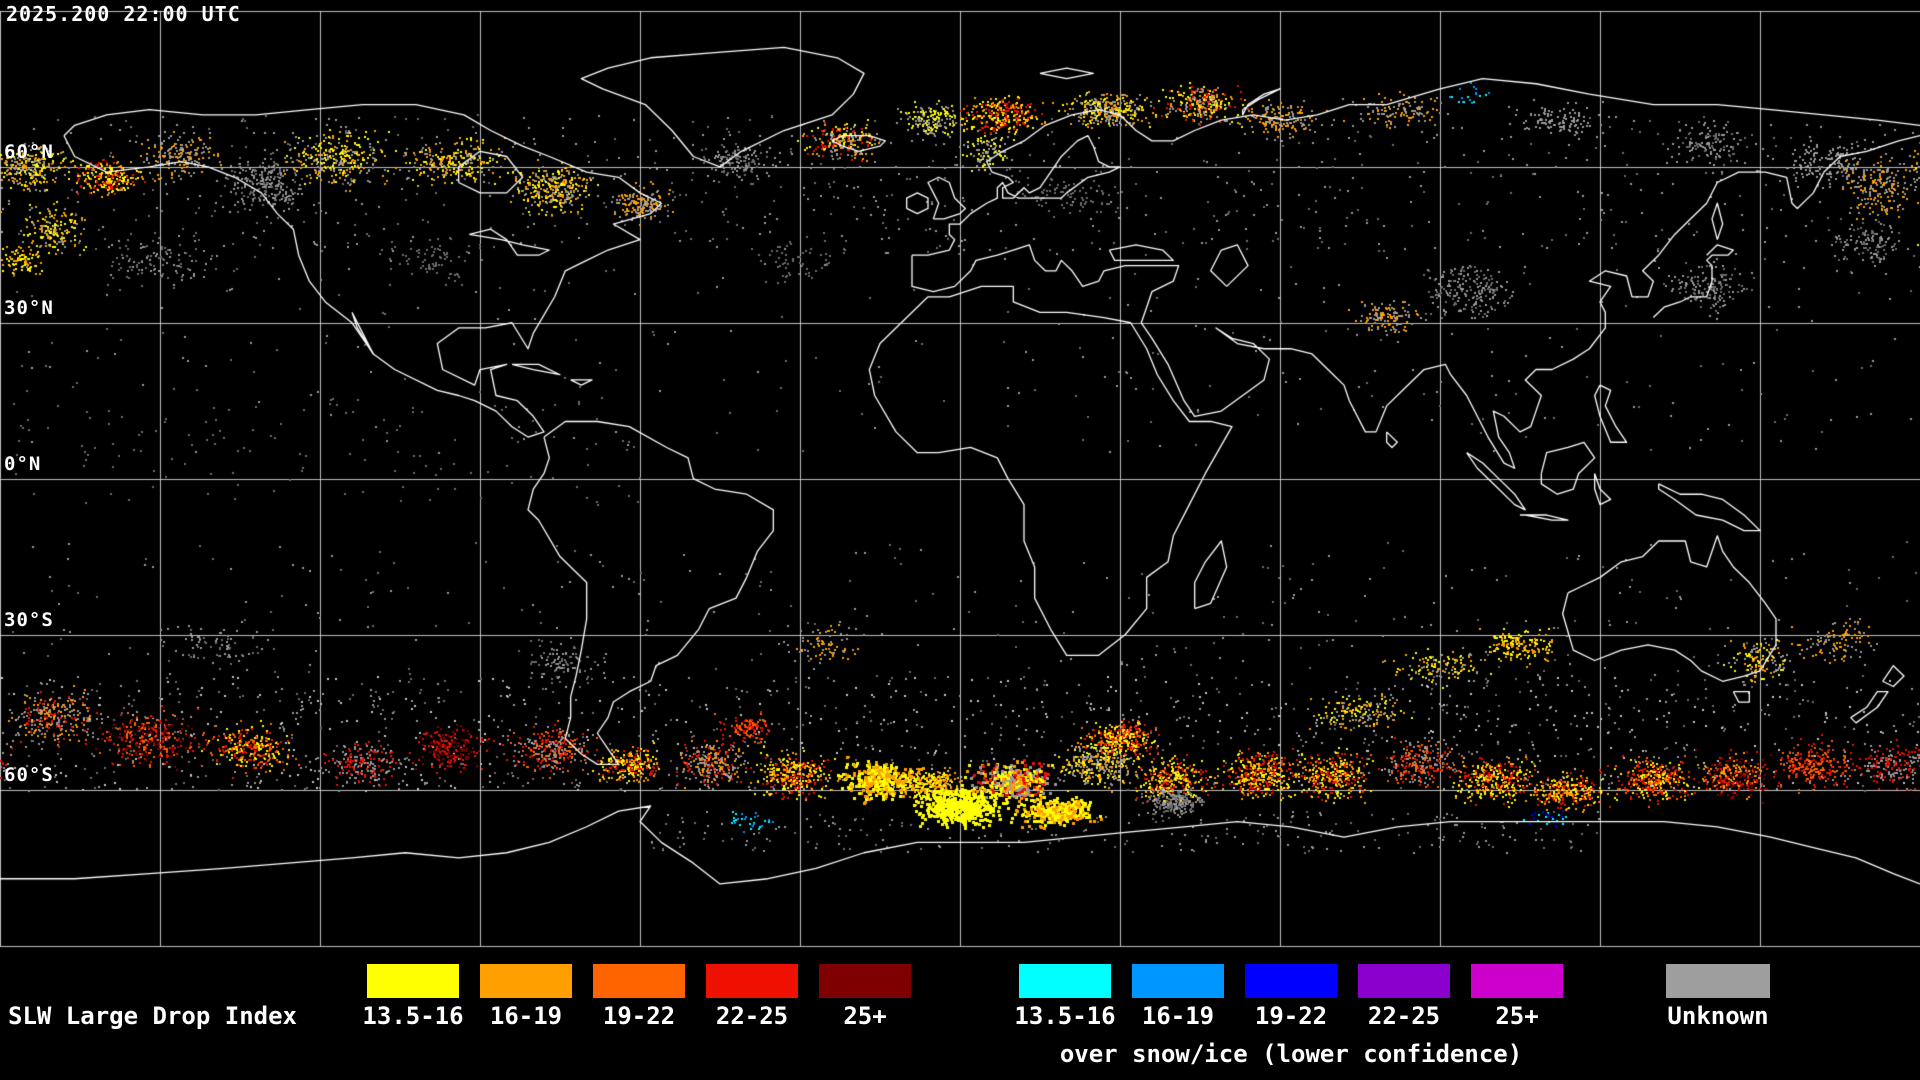  What do you see at coordinates (29, 619) in the screenshot?
I see `latitude-label-30S: 30°S` at bounding box center [29, 619].